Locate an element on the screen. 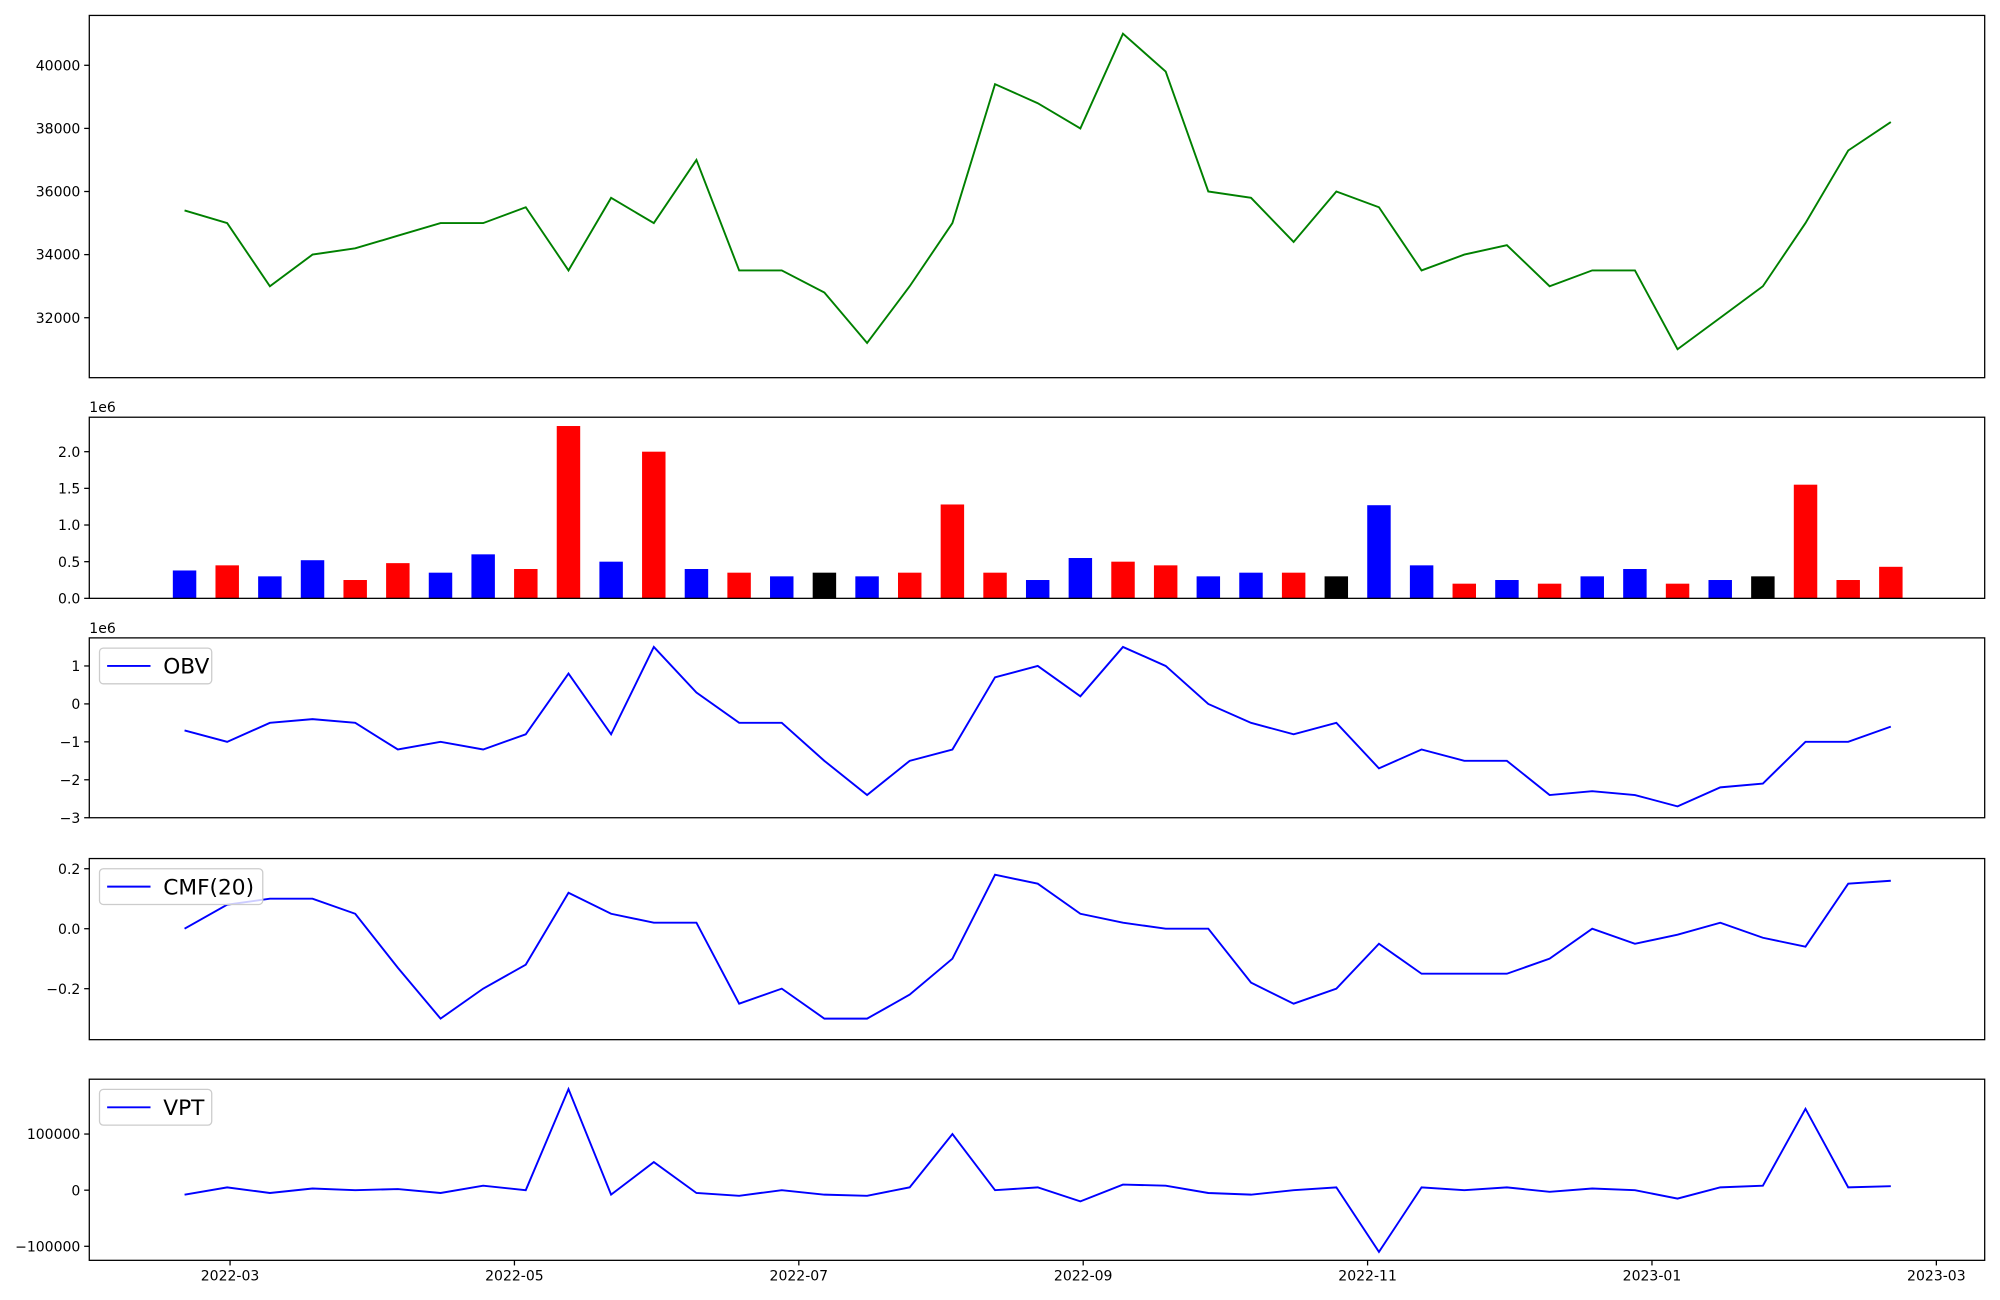 This screenshot has height=1300, width=2000. y-tick-label: 100000 is located at coordinates (54, 1135).